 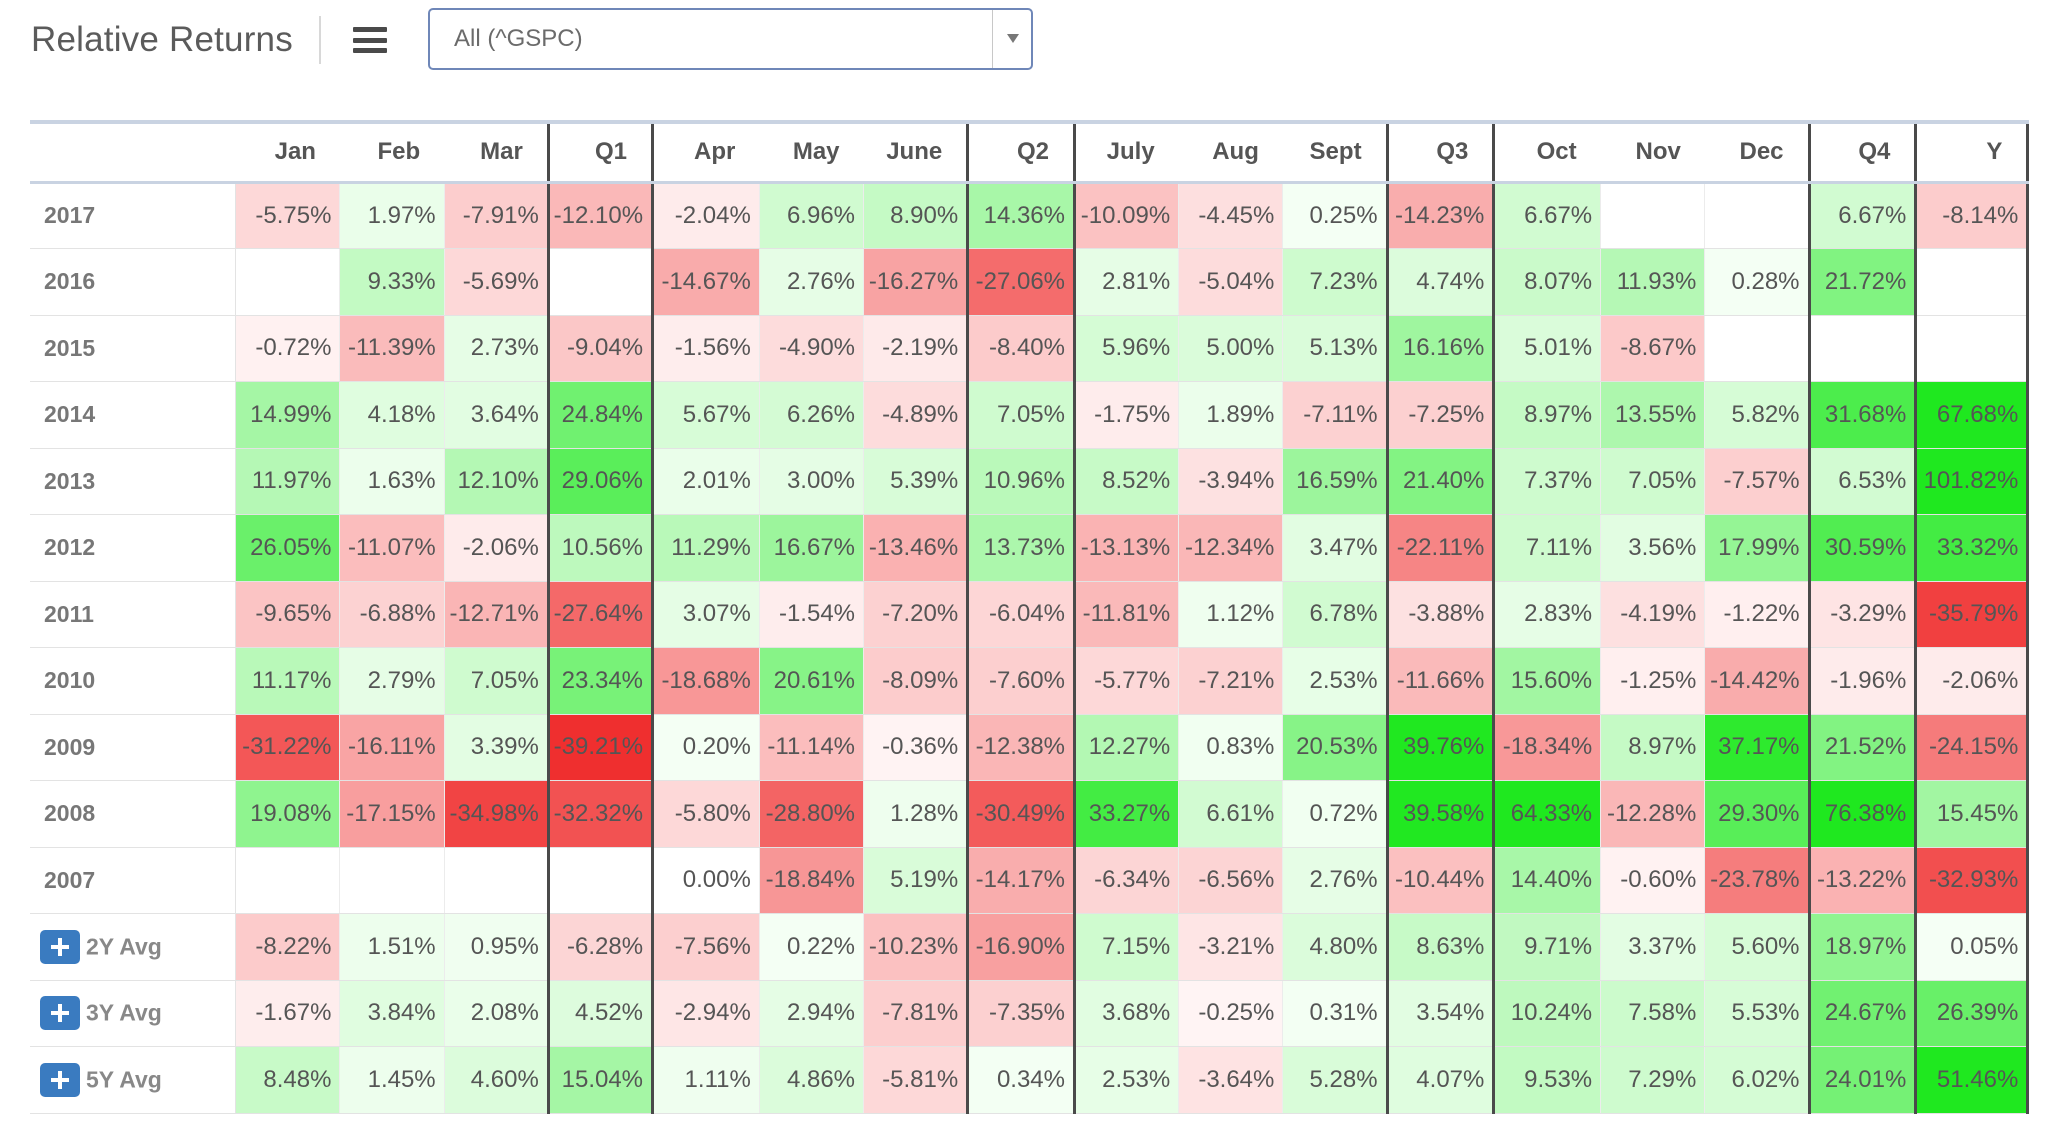 What do you see at coordinates (1440, 614) in the screenshot?
I see `return-cell: -3.88%` at bounding box center [1440, 614].